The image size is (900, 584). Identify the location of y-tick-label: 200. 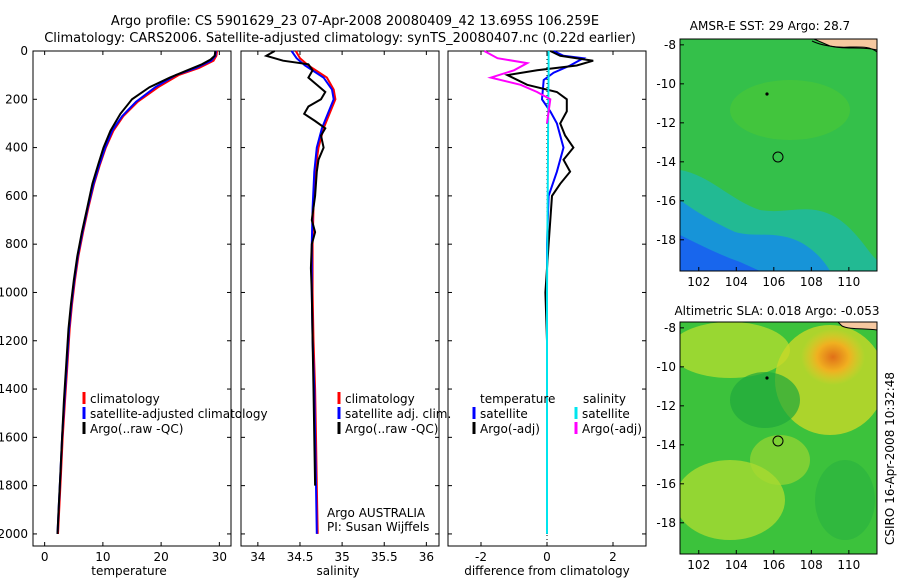
(16, 99).